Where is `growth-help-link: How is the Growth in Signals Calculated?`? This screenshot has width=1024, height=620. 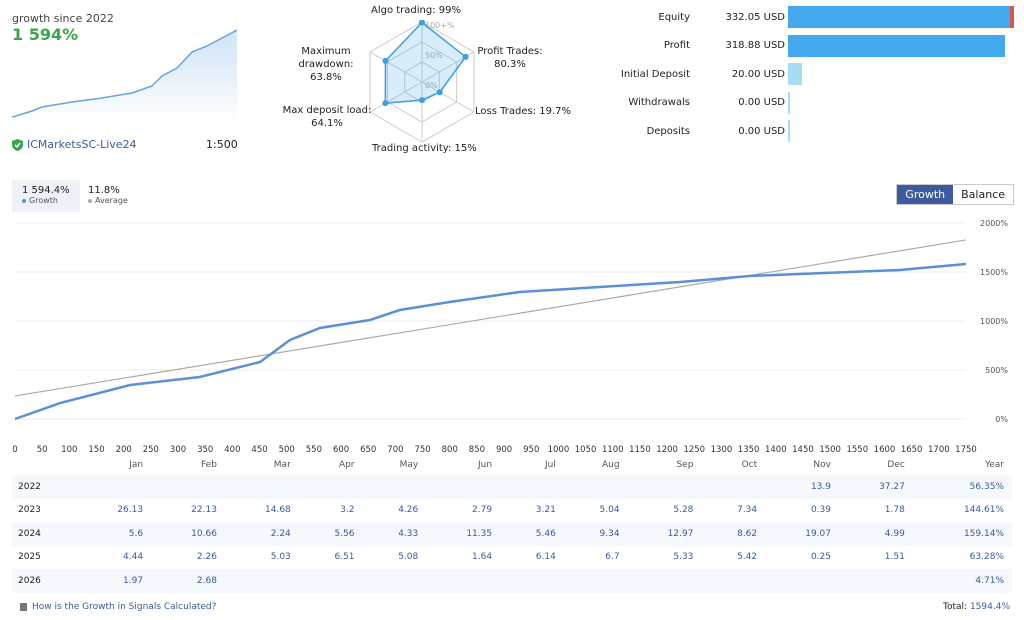
growth-help-link: How is the Growth in Signals Calculated? is located at coordinates (118, 607).